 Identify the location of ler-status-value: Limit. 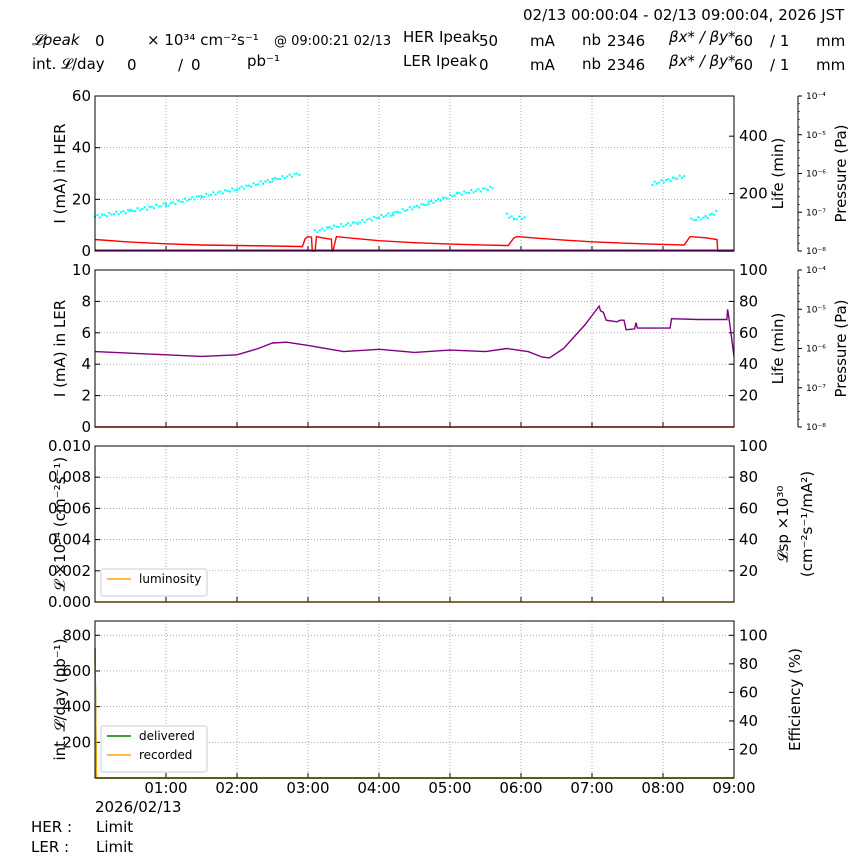
(115, 847).